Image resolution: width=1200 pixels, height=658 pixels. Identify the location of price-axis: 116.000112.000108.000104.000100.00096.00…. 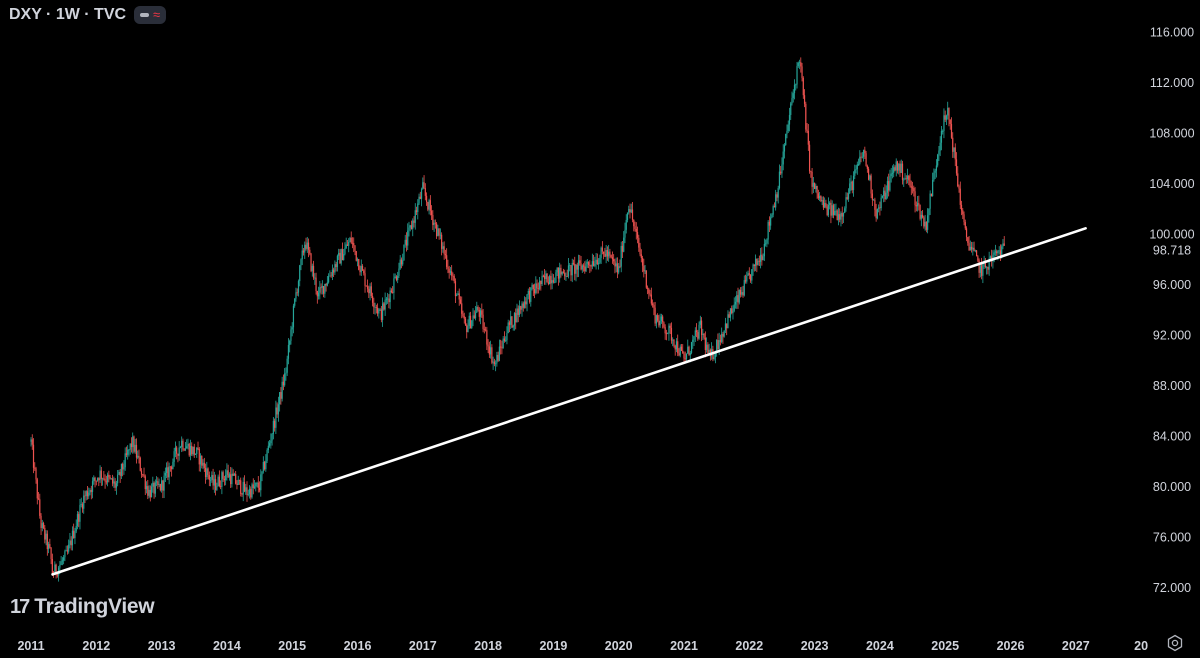
(1170, 310).